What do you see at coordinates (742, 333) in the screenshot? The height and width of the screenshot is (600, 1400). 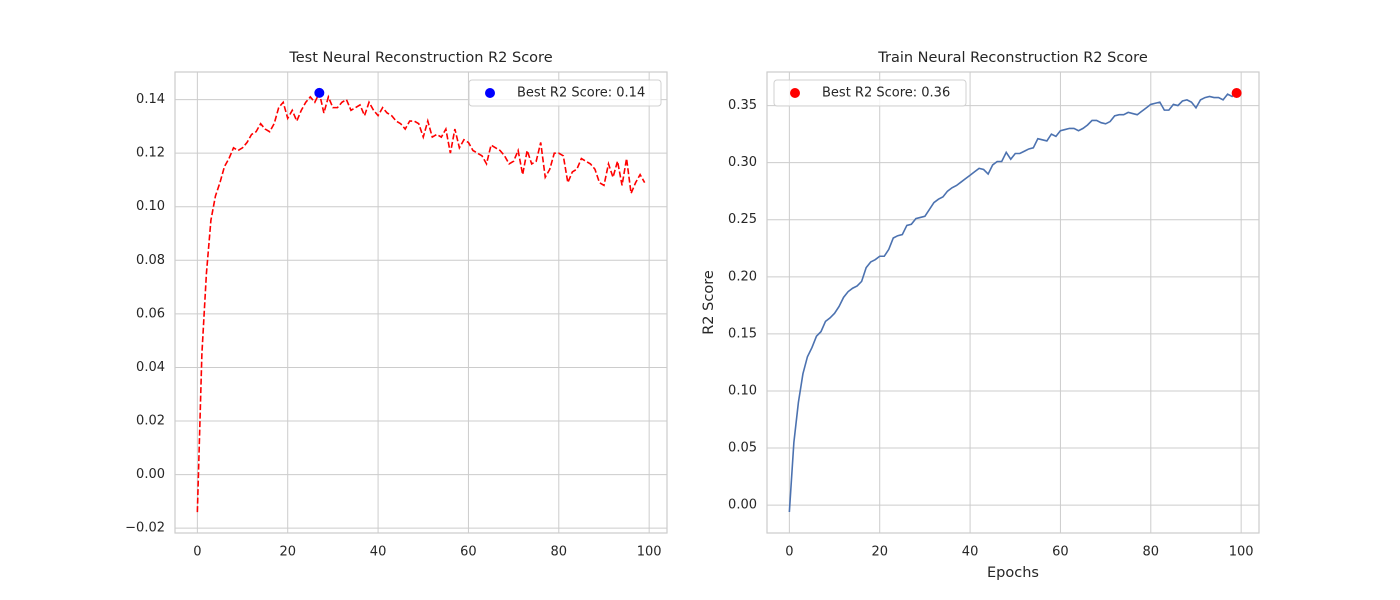 I see `y-tick-label: 0.15` at bounding box center [742, 333].